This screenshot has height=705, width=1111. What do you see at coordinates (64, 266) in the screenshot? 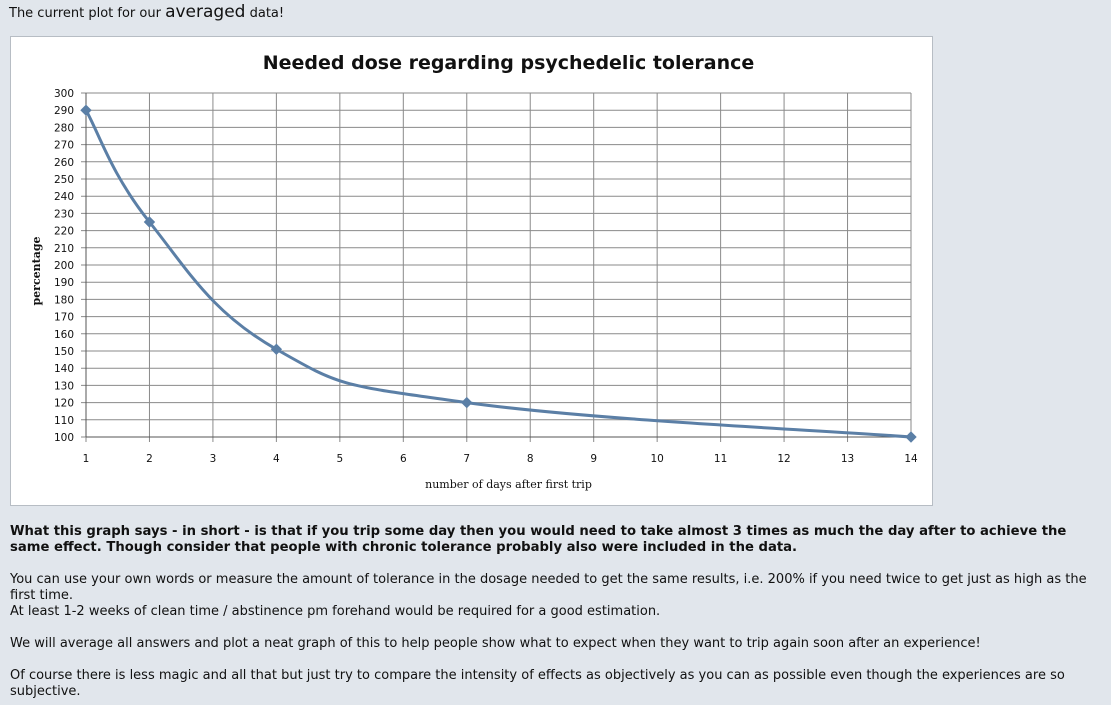
I see `y-tick-label: 200` at bounding box center [64, 266].